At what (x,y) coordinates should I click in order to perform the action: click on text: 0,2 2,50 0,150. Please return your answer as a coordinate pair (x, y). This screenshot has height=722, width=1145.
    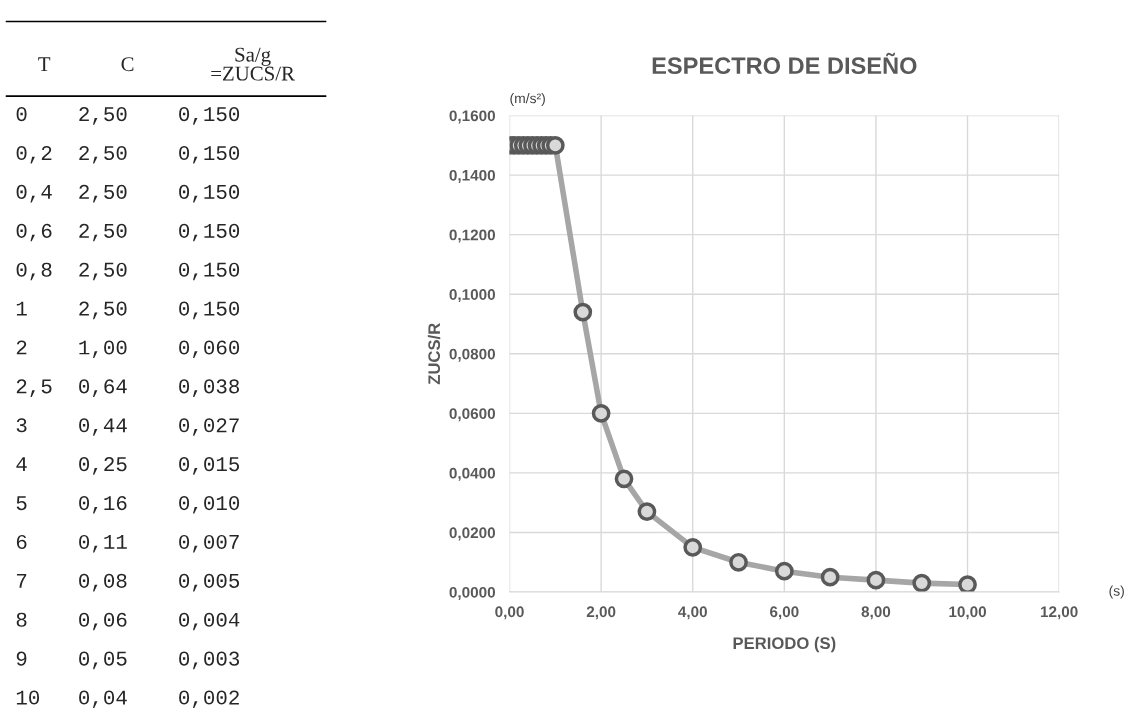
    Looking at the image, I should click on (128, 154).